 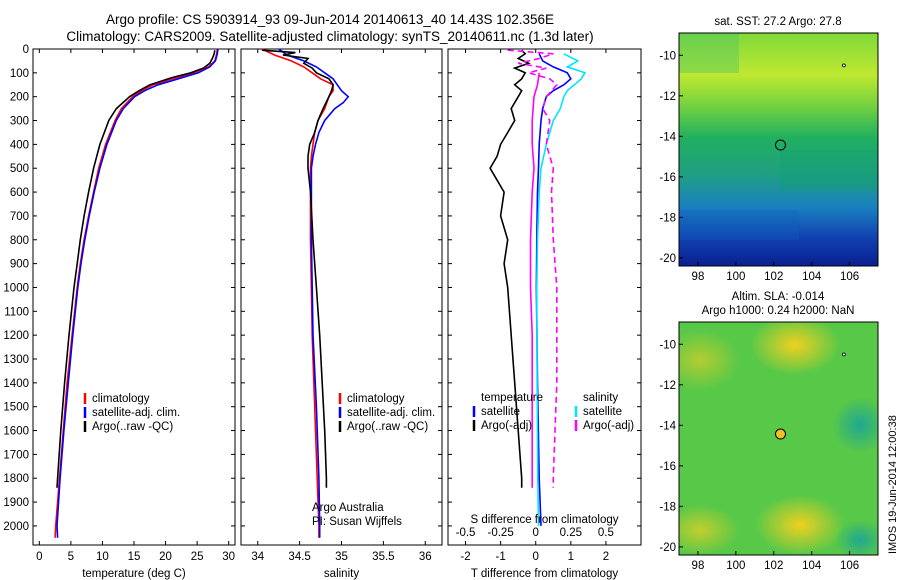 I want to click on x-tick-label: 20, so click(x=165, y=557).